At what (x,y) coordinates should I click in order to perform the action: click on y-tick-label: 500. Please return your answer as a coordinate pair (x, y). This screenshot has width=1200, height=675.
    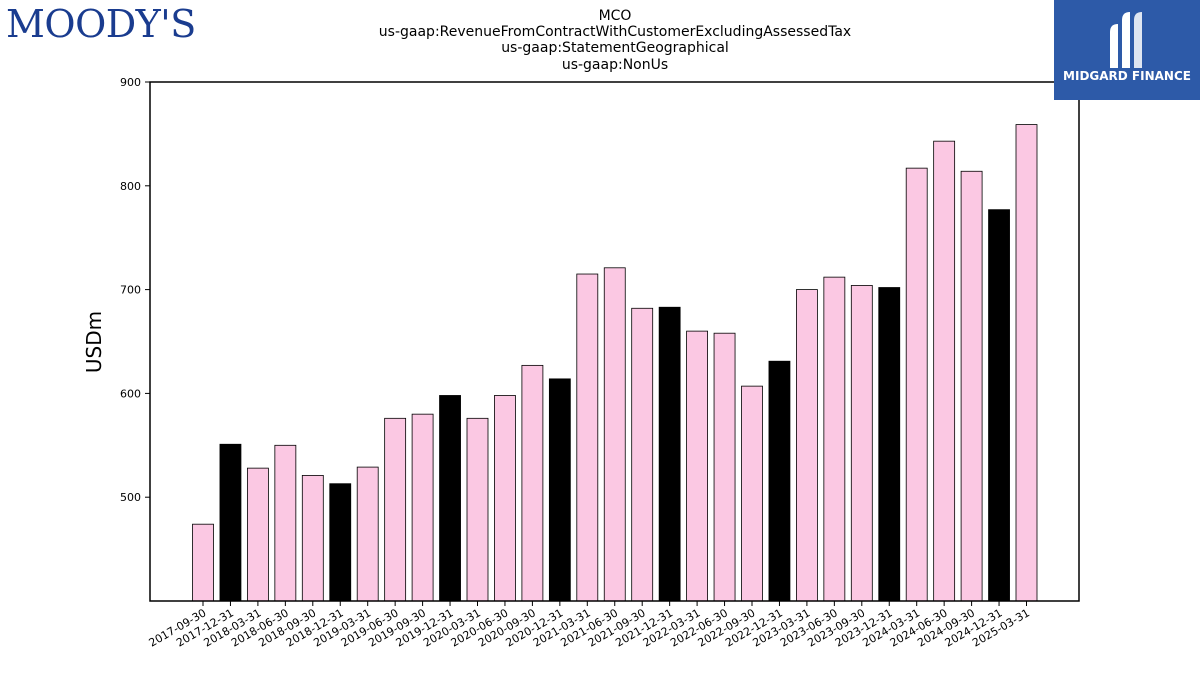
    Looking at the image, I should click on (130, 497).